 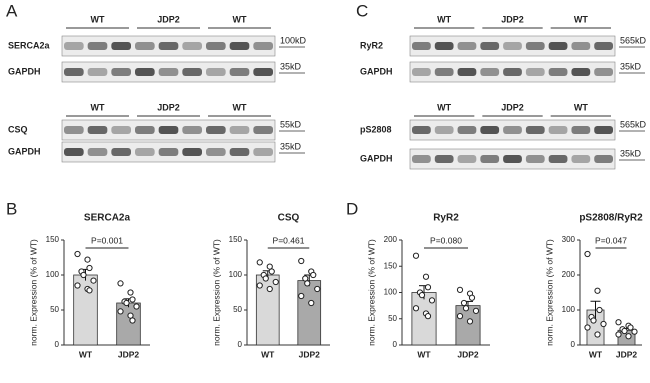 What do you see at coordinates (11, 208) in the screenshot?
I see `panel-label: B` at bounding box center [11, 208].